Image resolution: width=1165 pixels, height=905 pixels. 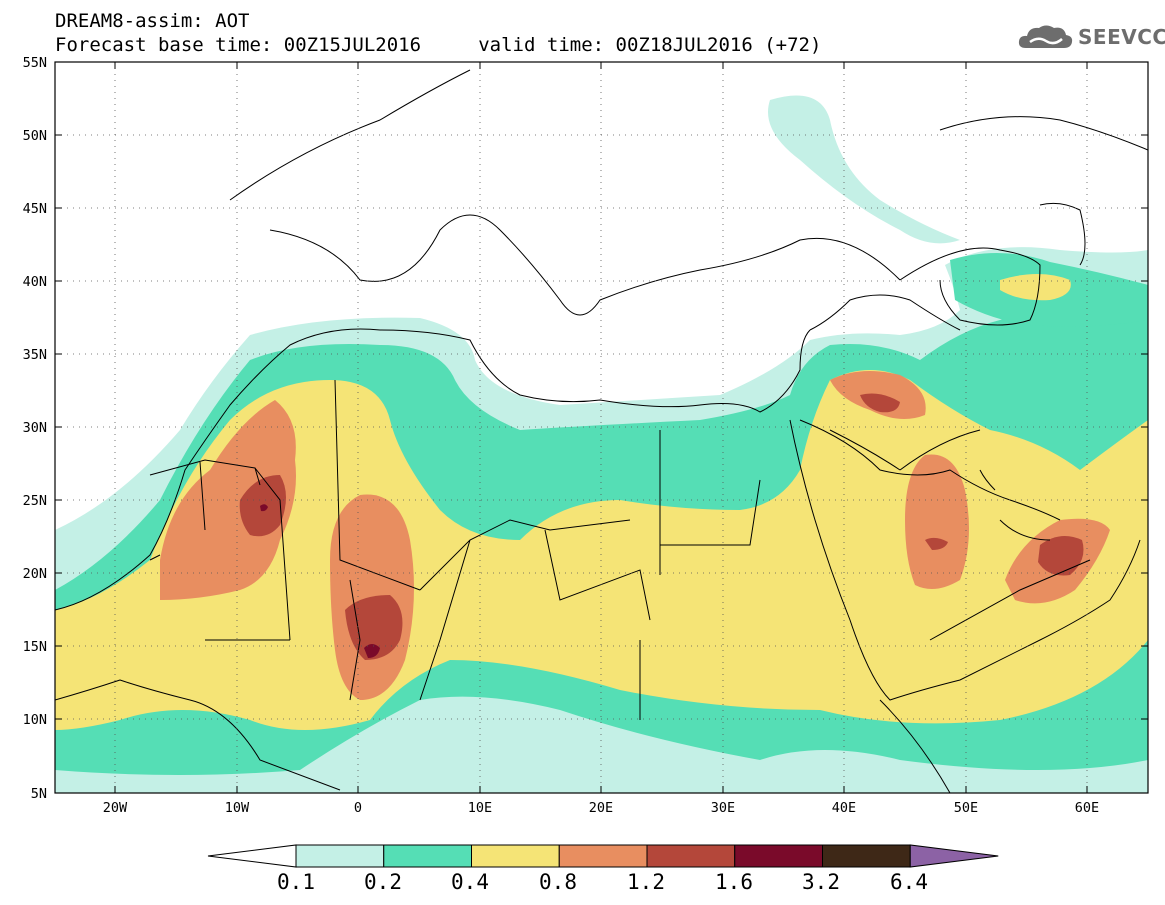 What do you see at coordinates (966, 808) in the screenshot?
I see `lon-label: 50E` at bounding box center [966, 808].